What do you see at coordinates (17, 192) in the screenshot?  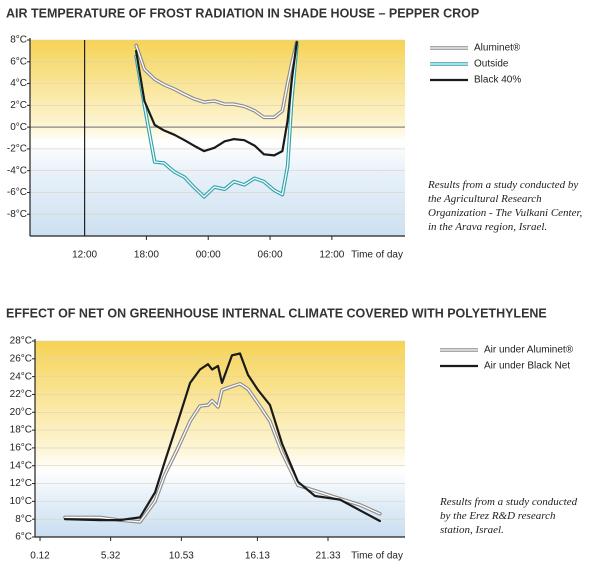 I see `y-tick-label: -6°C` at bounding box center [17, 192].